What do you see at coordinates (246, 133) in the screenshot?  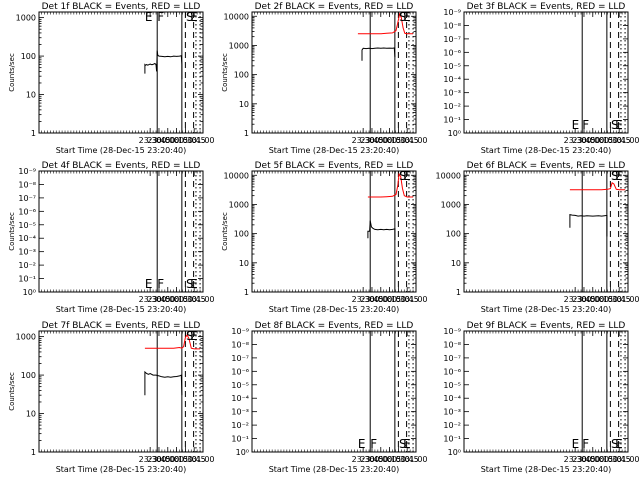 I see `y-tick-label: 1` at bounding box center [246, 133].